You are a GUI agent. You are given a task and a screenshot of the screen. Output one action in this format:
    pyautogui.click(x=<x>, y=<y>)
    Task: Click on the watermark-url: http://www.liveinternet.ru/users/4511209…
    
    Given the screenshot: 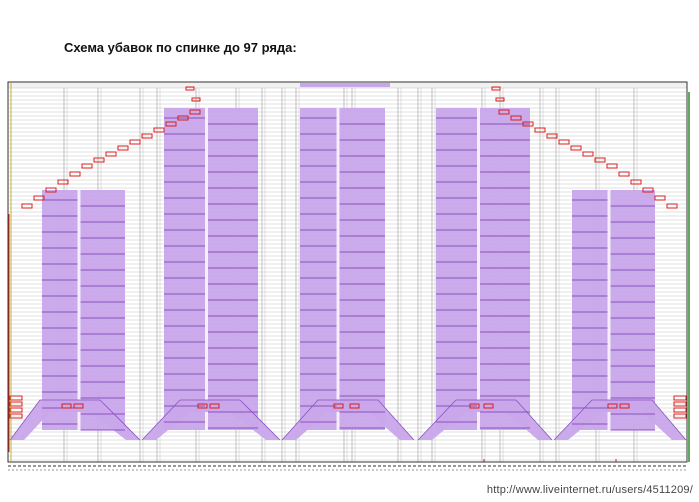 What is the action you would take?
    pyautogui.click(x=589, y=490)
    